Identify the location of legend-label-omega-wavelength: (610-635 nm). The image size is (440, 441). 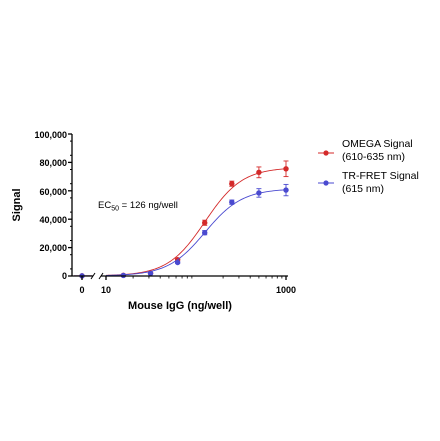
(373, 157).